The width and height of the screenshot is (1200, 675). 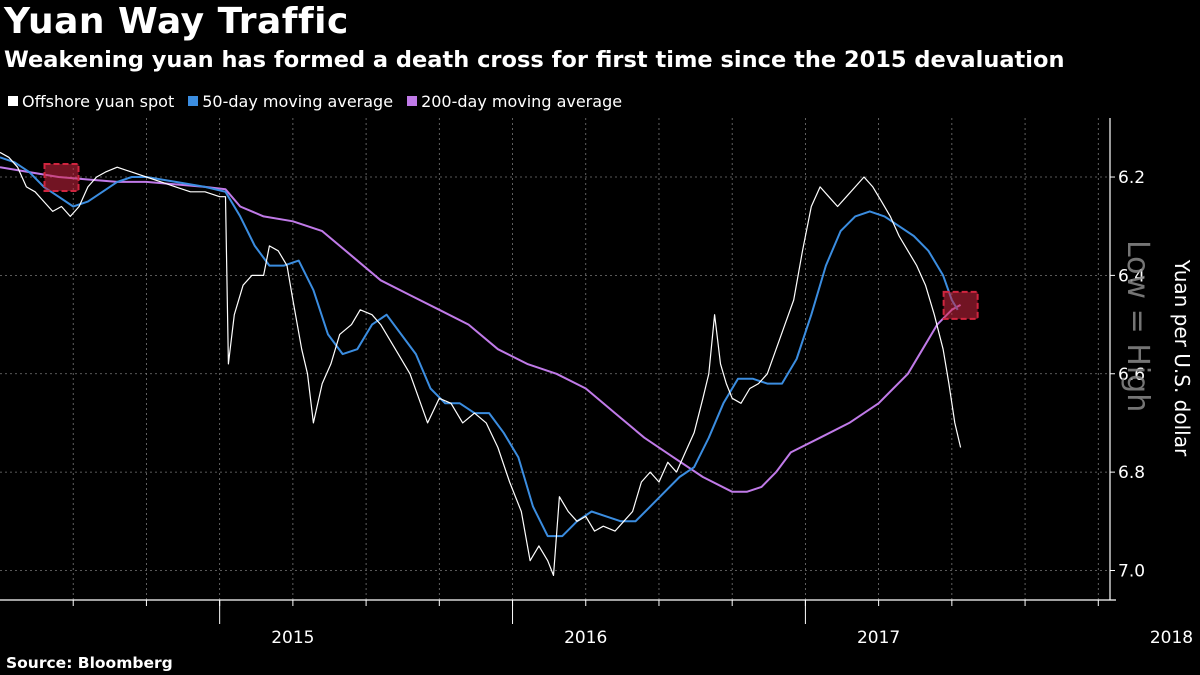 I want to click on legend-item-ma200: 200-day moving average, so click(x=514, y=101).